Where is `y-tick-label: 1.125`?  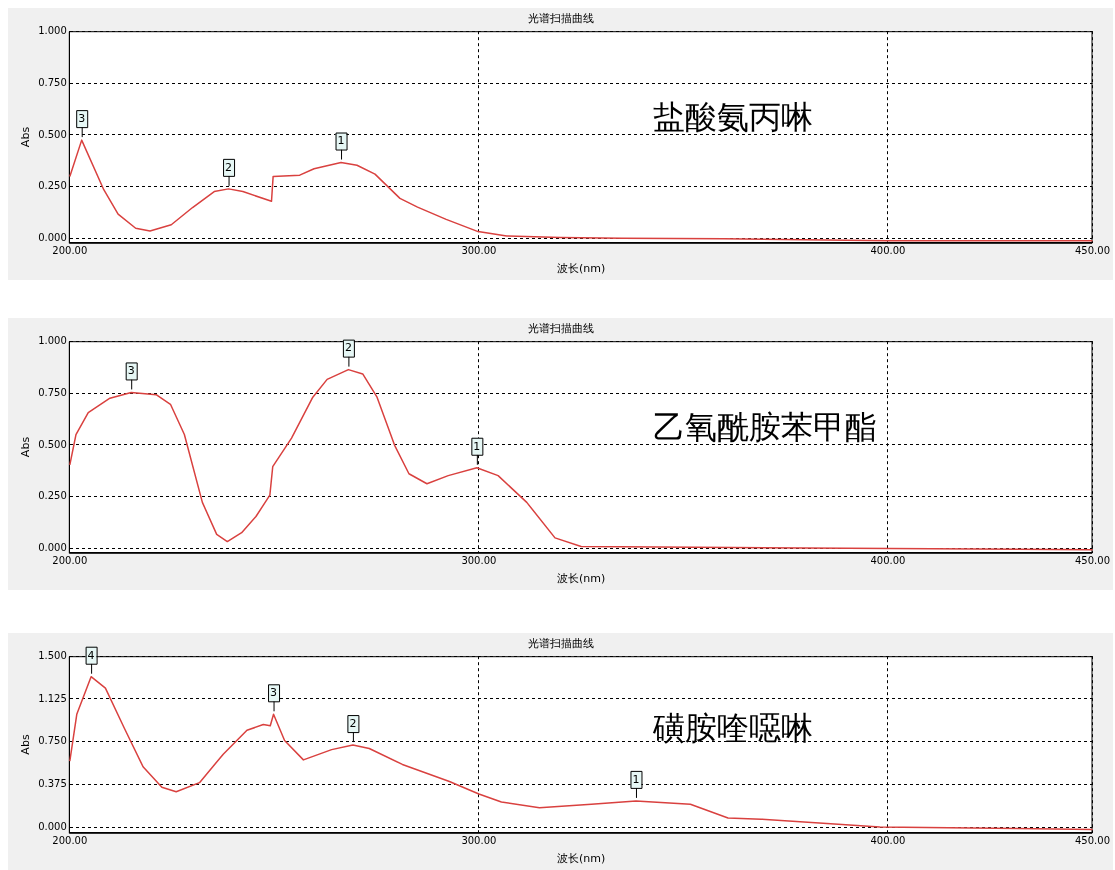
y-tick-label: 1.125 is located at coordinates (52, 698).